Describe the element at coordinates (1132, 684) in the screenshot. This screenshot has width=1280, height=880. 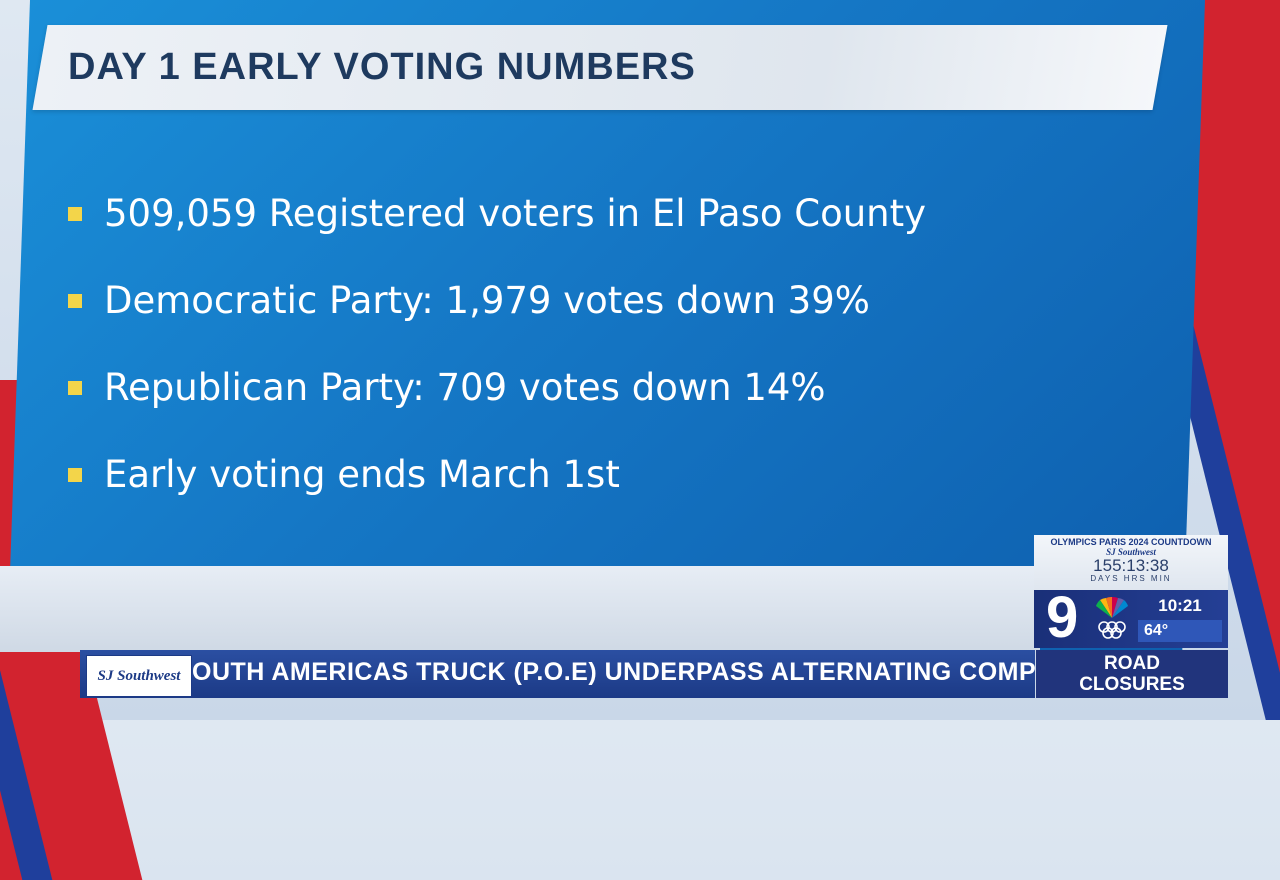
I see `ticker-category-line2: CLOSURES` at that location.